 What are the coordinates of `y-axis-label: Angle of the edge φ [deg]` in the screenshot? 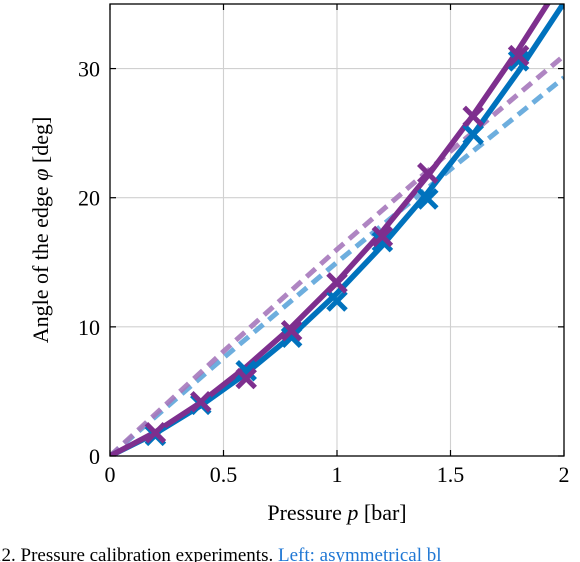 It's located at (40, 230).